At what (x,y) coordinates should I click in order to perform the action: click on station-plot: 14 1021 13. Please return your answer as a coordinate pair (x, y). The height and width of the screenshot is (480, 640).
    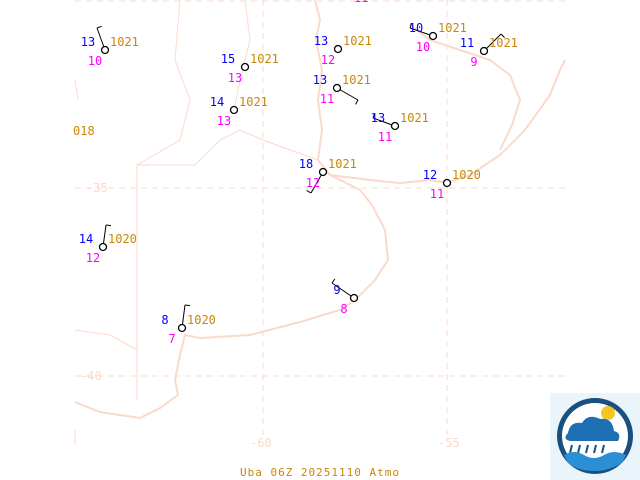
    Looking at the image, I should click on (239, 111).